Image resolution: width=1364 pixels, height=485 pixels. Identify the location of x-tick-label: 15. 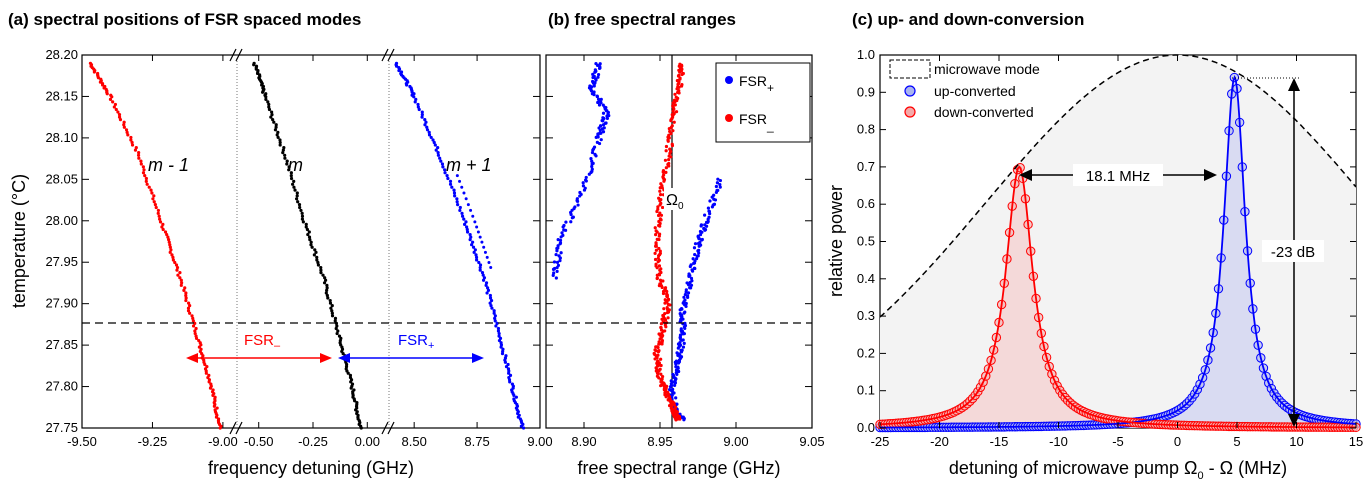
(1356, 441).